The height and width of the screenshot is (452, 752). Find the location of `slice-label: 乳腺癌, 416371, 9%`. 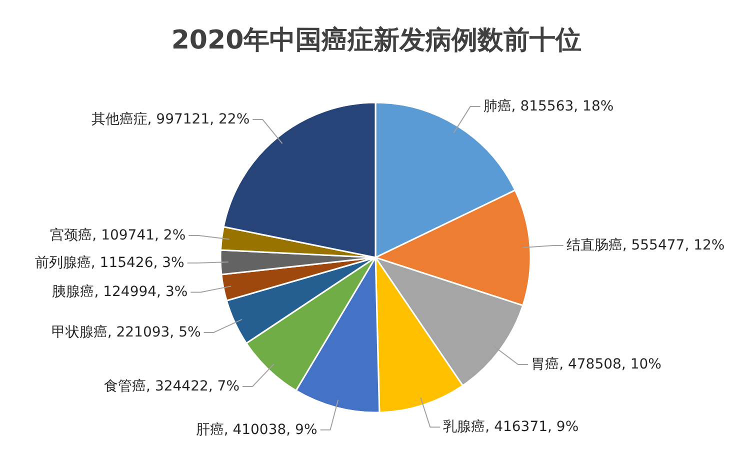

slice-label: 乳腺癌, 416371, 9% is located at coordinates (511, 427).